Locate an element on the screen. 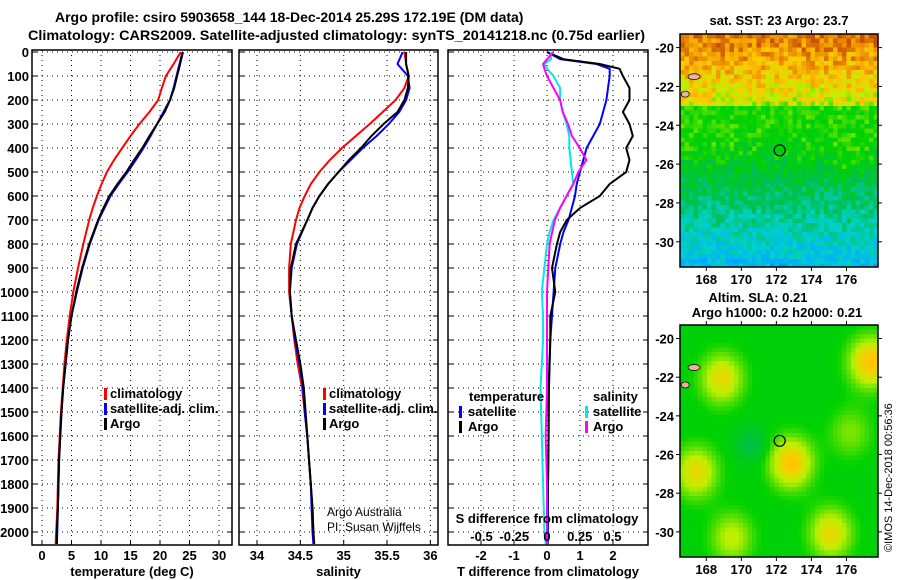 This screenshot has height=580, width=900. s-tick-label: 0 is located at coordinates (546, 536).